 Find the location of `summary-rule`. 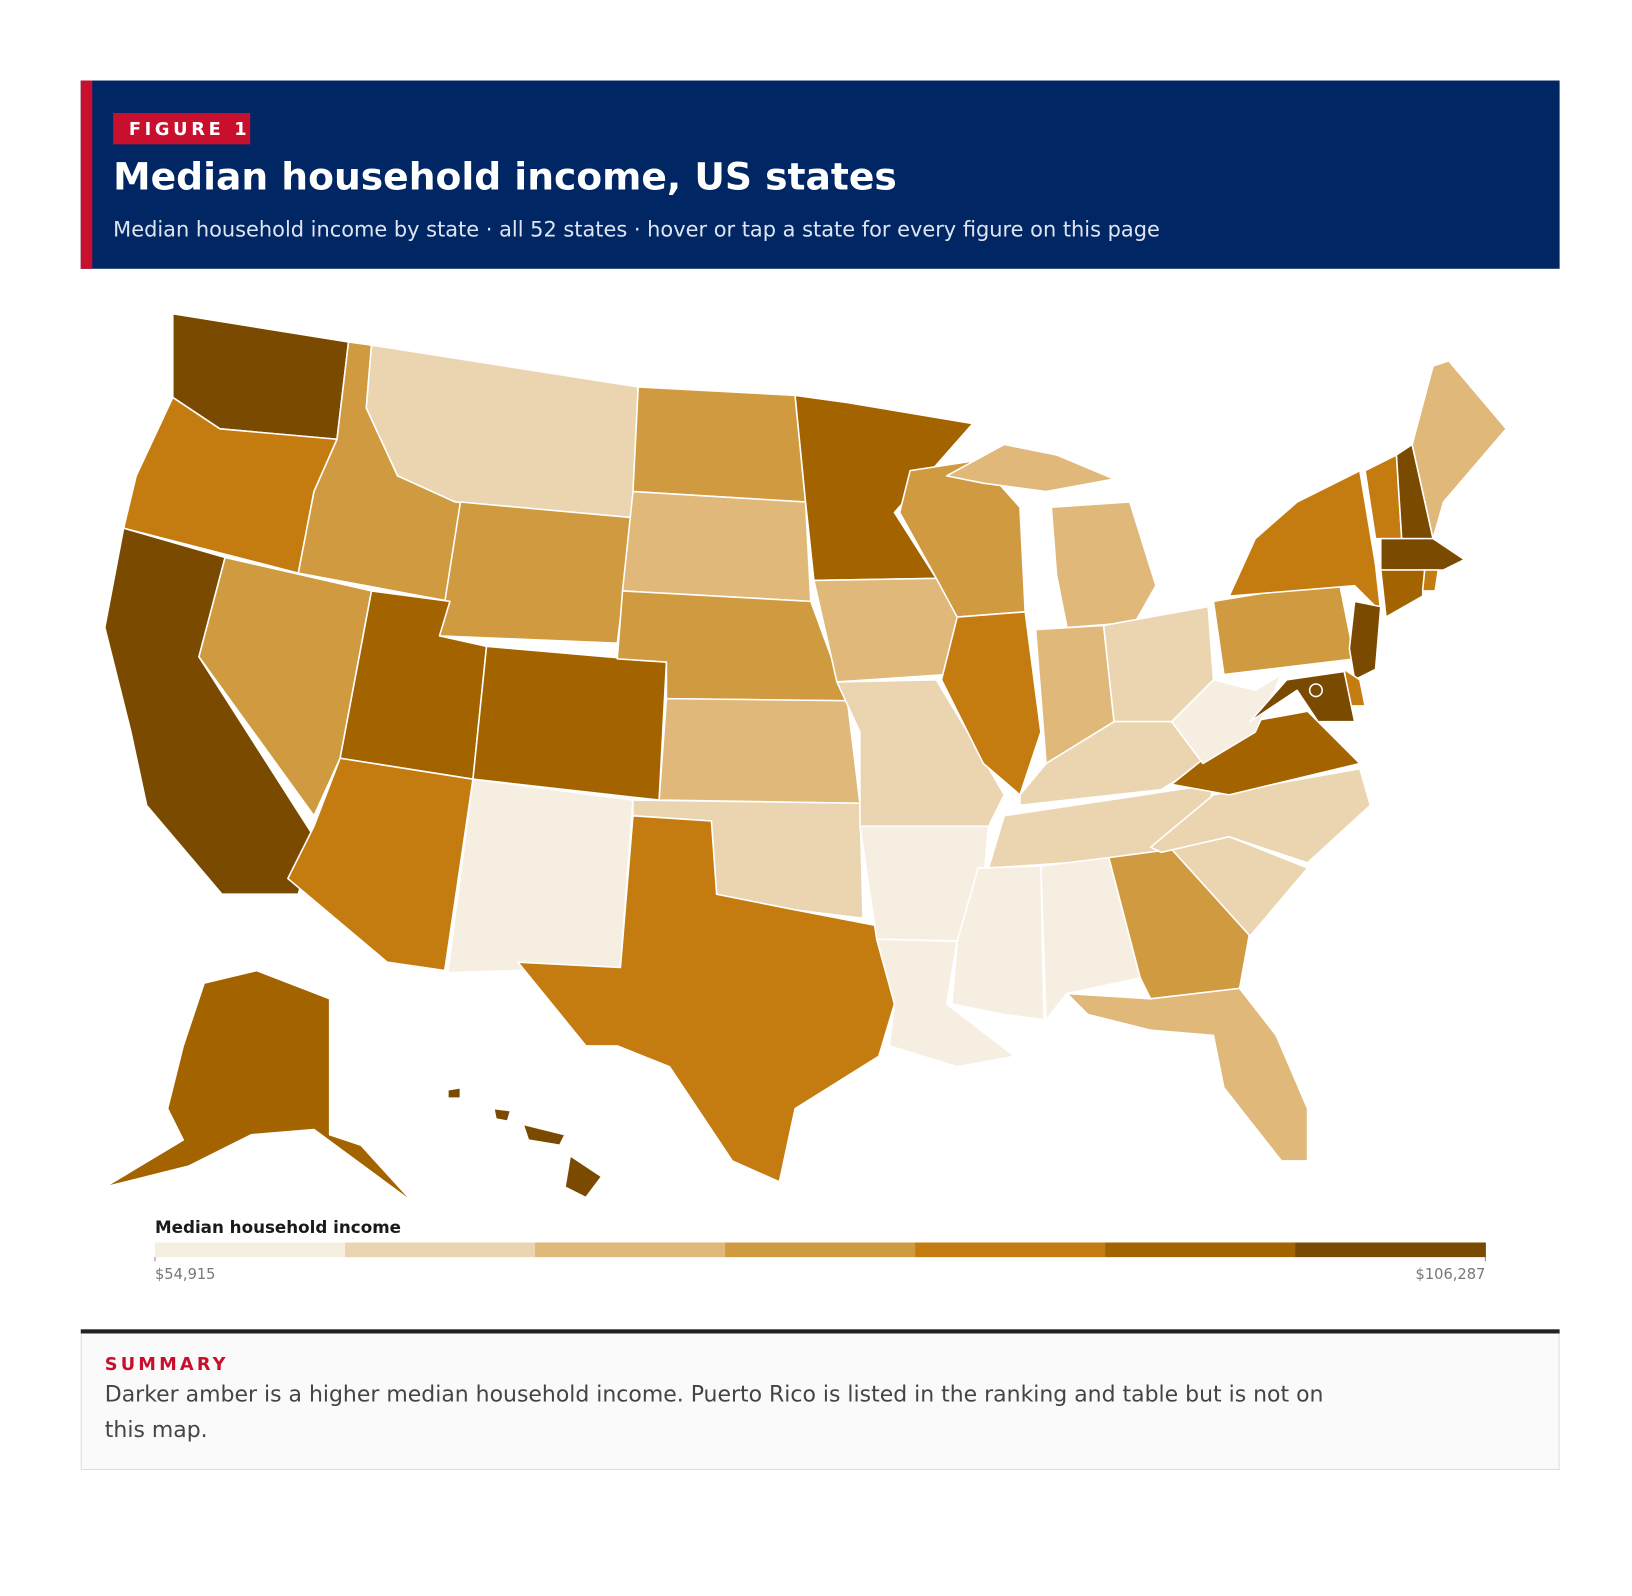

summary-rule is located at coordinates (820, 1331).